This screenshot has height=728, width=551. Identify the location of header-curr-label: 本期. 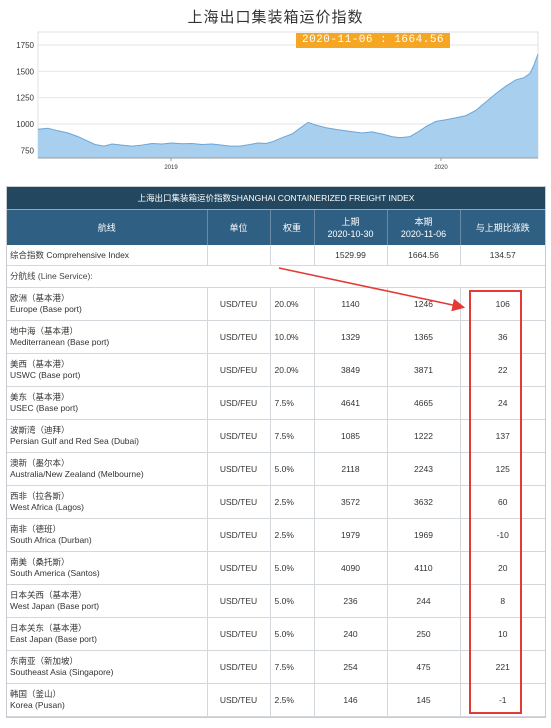
(423, 221).